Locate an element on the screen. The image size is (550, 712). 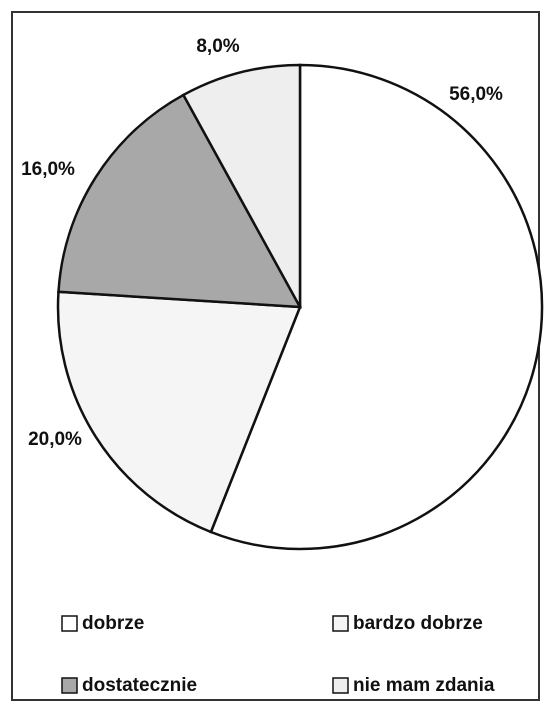
data-label: 20,0% is located at coordinates (55, 439).